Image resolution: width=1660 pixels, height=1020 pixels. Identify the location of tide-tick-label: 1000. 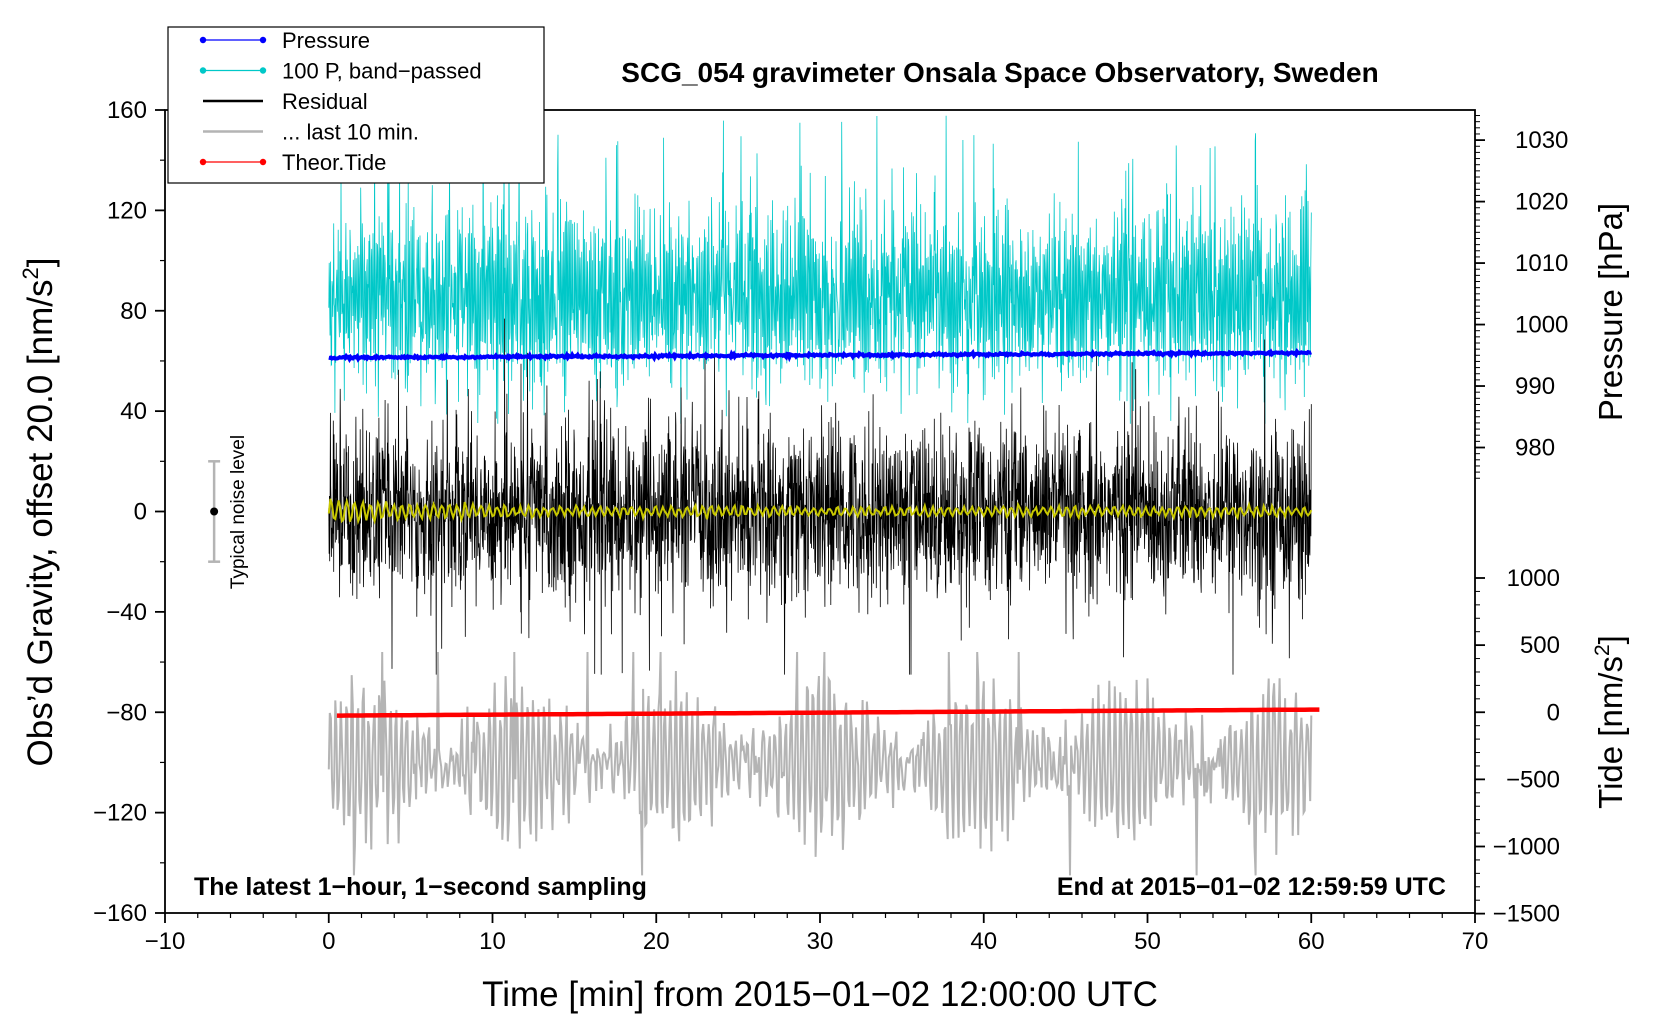
(1533, 578).